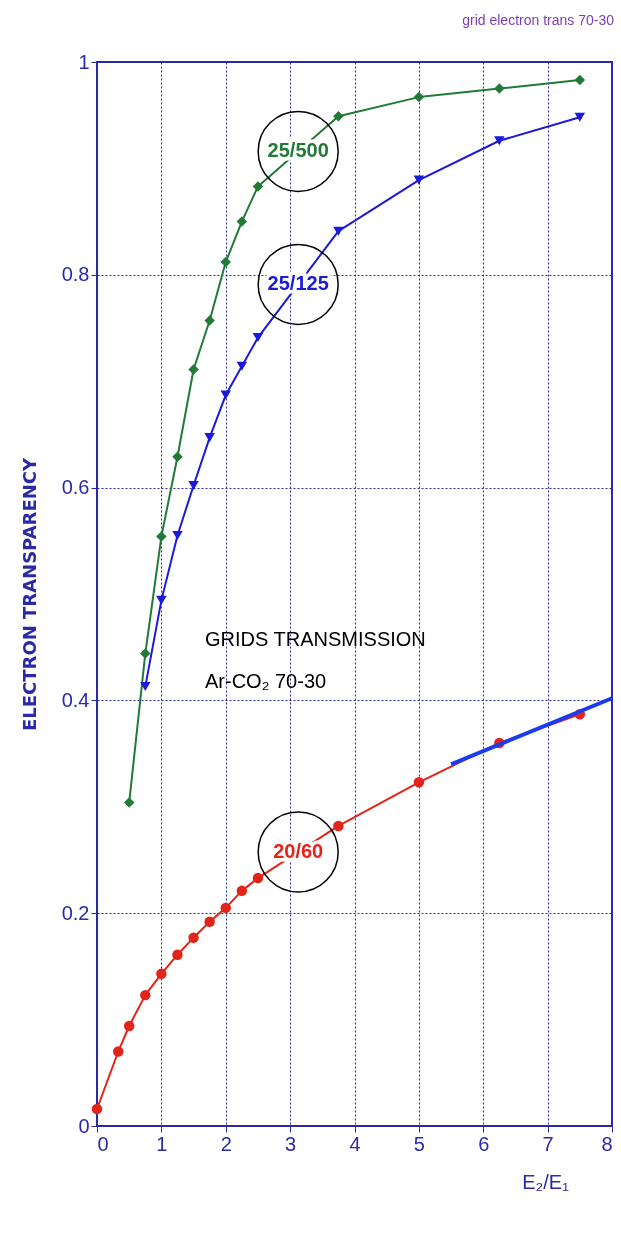 The width and height of the screenshot is (621, 1256). Describe the element at coordinates (75, 487) in the screenshot. I see `y-tick-label: 0.6` at that location.